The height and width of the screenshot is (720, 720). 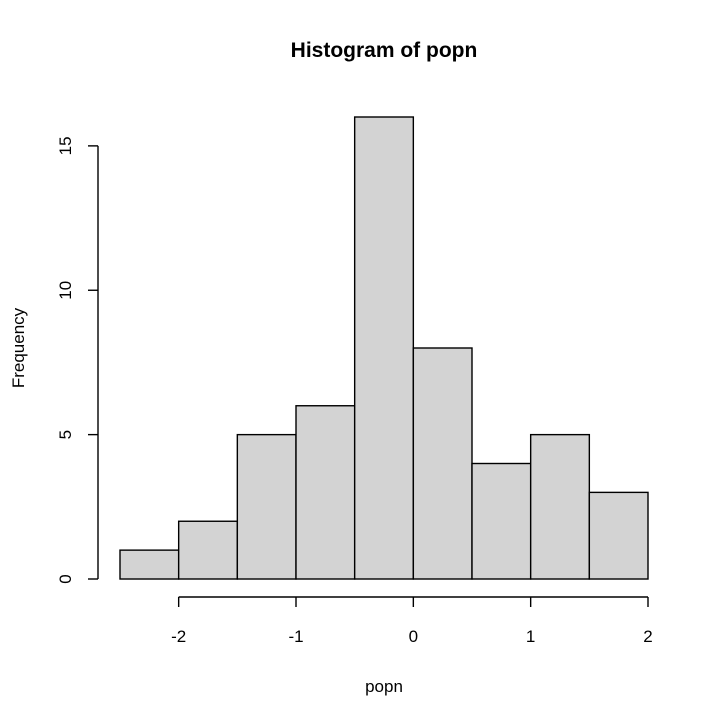 What do you see at coordinates (178, 636) in the screenshot?
I see `x-tick-label: -2` at bounding box center [178, 636].